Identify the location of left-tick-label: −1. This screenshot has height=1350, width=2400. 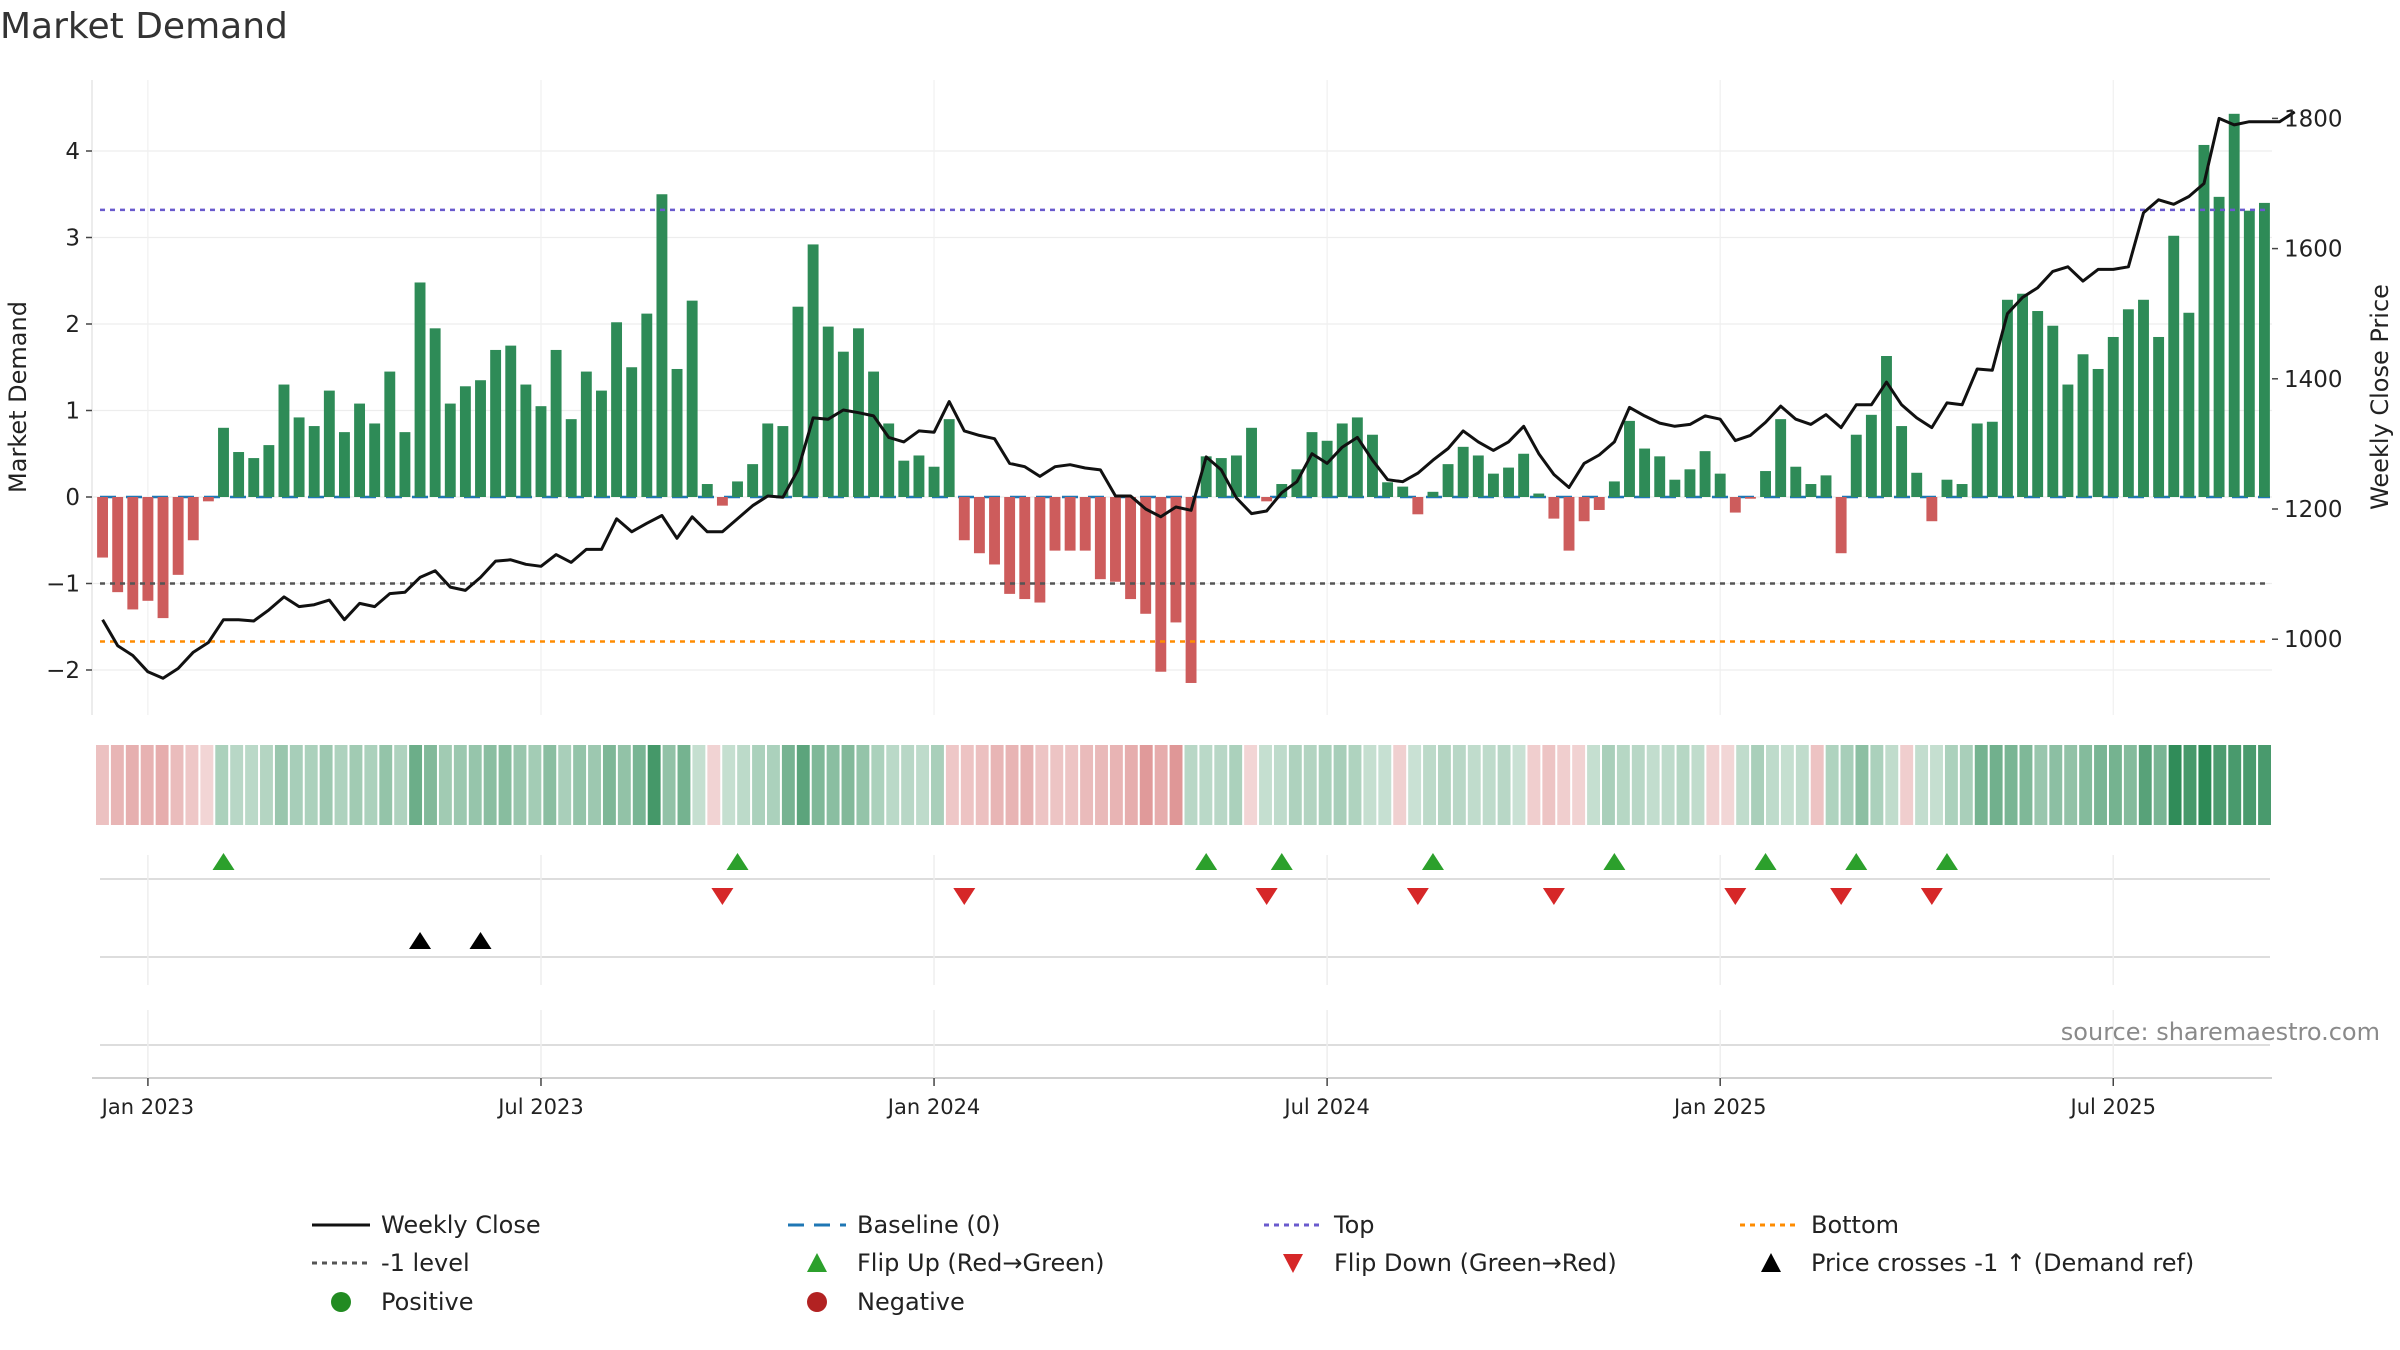
(63, 585).